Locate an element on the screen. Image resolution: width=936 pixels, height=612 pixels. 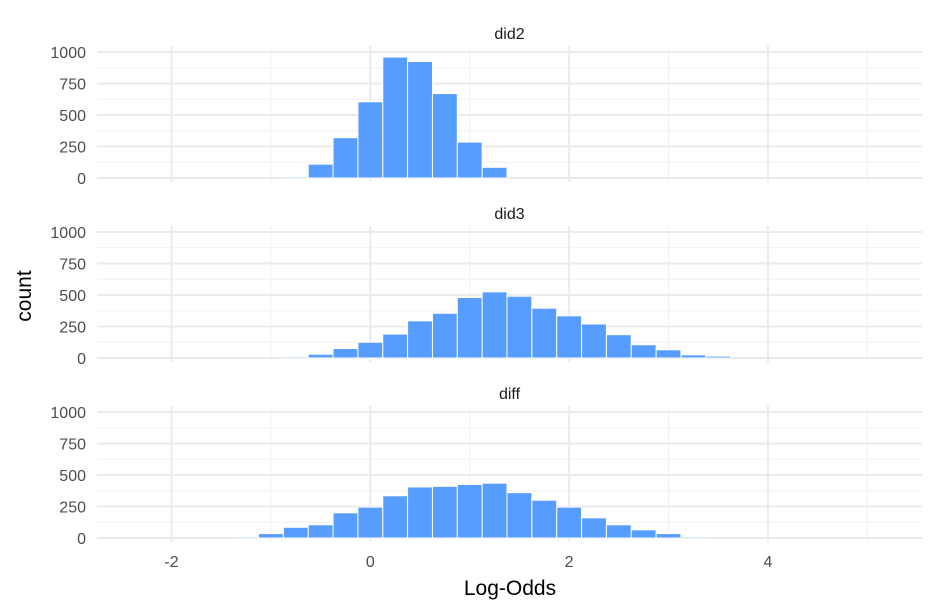
x-tick-label: 2 is located at coordinates (569, 562).